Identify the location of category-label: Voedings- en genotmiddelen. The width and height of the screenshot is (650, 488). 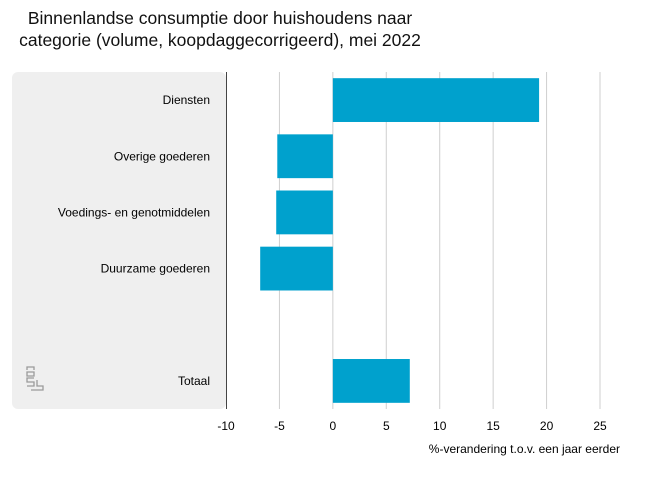
(134, 212).